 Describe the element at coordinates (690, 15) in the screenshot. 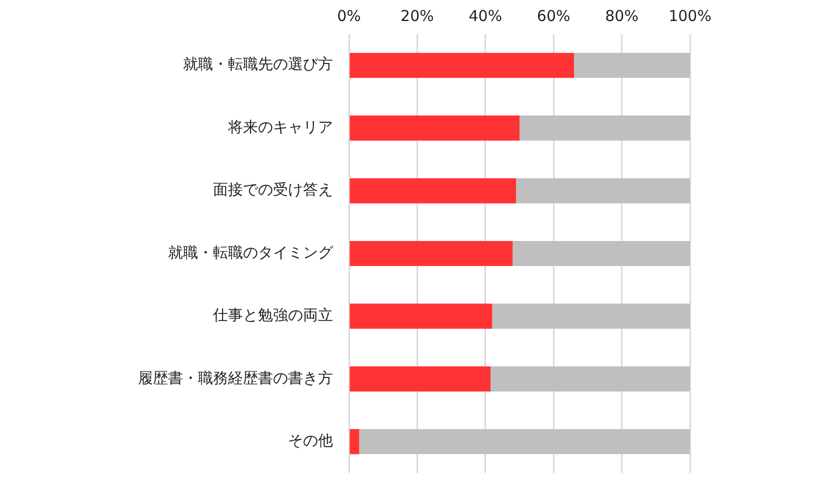

I see `x-tick-label: 100%` at that location.